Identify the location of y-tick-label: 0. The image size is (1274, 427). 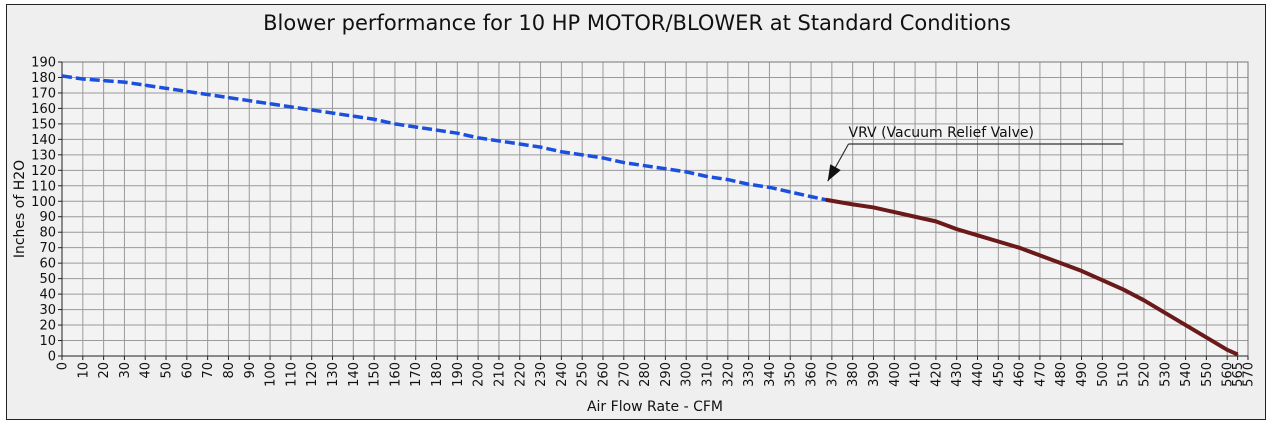
(52, 357).